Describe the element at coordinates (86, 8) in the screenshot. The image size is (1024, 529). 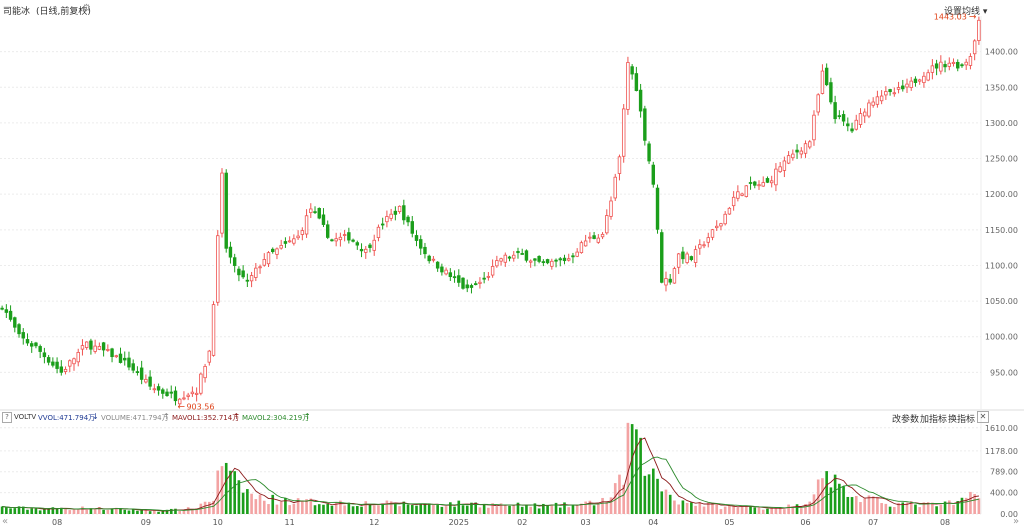
I see `settings-gear-icon: ⚙` at that location.